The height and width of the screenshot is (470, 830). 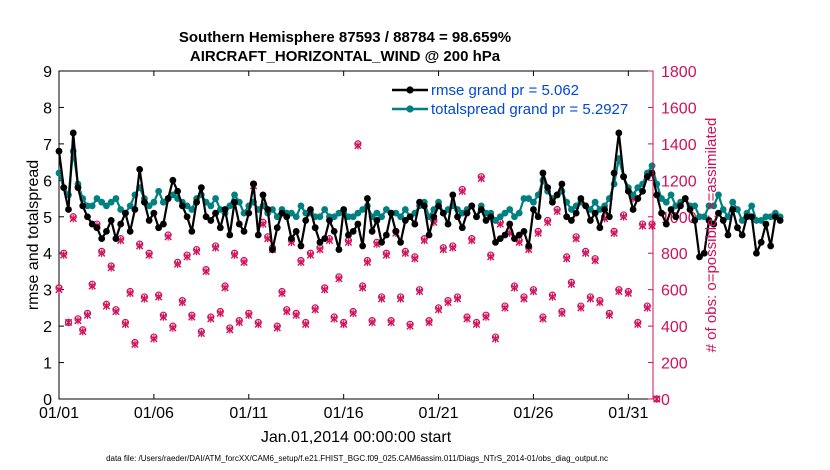 What do you see at coordinates (410, 90) in the screenshot?
I see `legend-rmse-marker` at bounding box center [410, 90].